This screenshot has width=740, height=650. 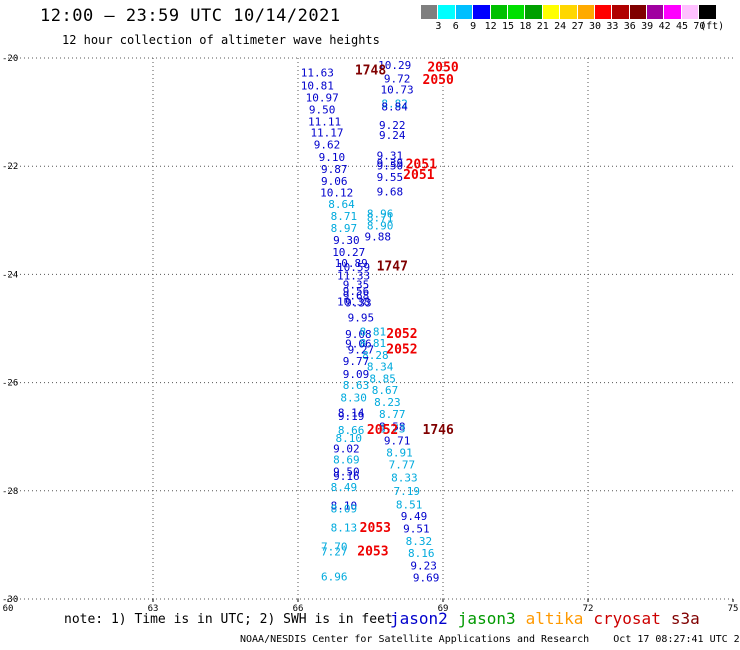 What do you see at coordinates (346, 476) in the screenshot?
I see `wave-height-label: 9.16` at bounding box center [346, 476].